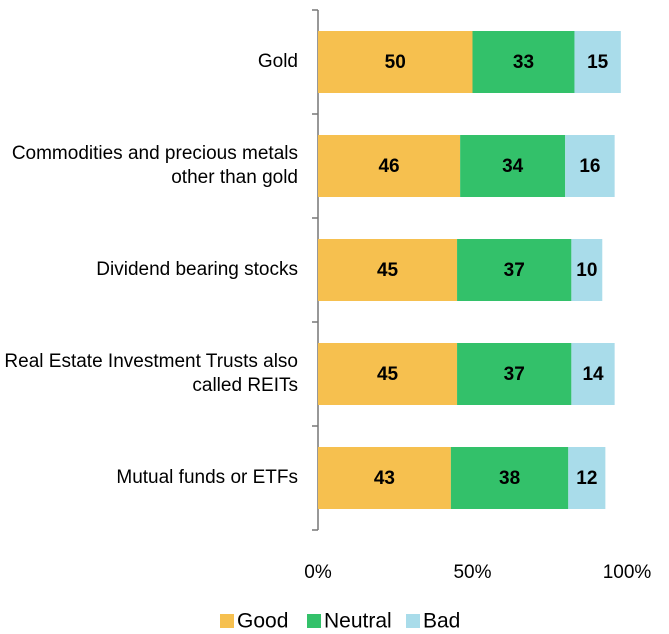 This screenshot has height=634, width=669. I want to click on x-tick-label: 100%, so click(627, 572).